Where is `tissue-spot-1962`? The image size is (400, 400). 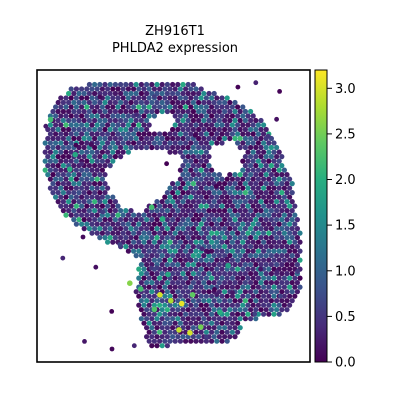 tissue-spot-1962 is located at coordinates (202, 249).